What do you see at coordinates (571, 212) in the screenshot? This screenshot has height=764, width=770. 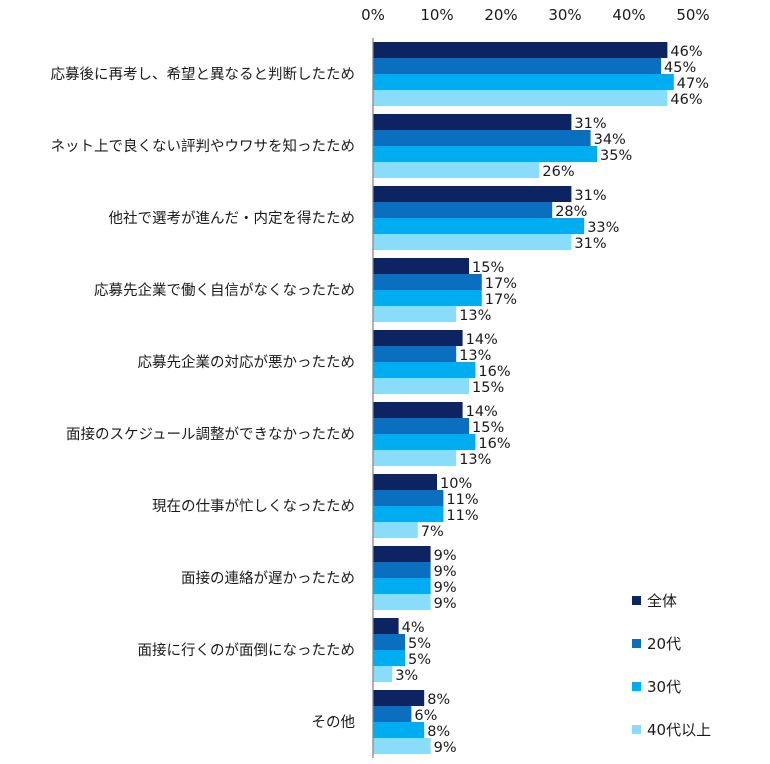 I see `data-label: 28%` at bounding box center [571, 212].